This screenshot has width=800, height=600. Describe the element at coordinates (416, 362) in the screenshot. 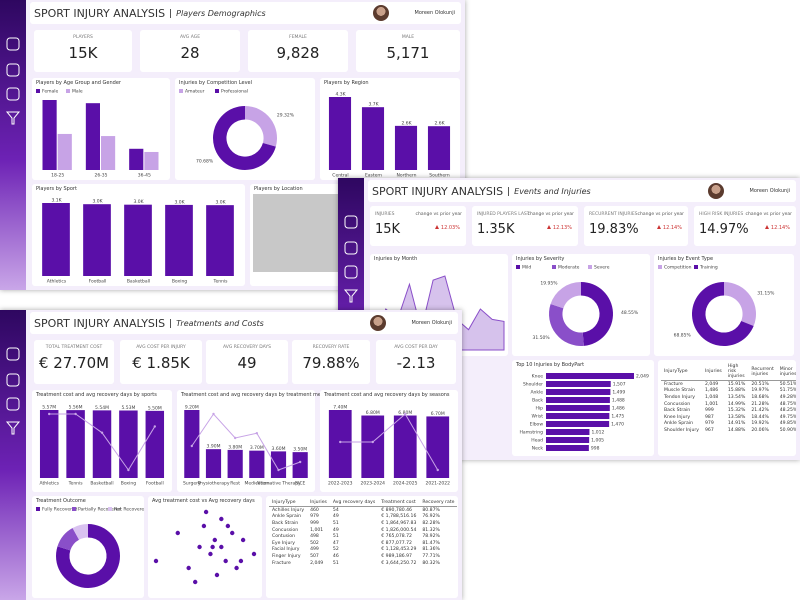

I see `kpi-card: AVG COST PER DAY -2.13` at that location.